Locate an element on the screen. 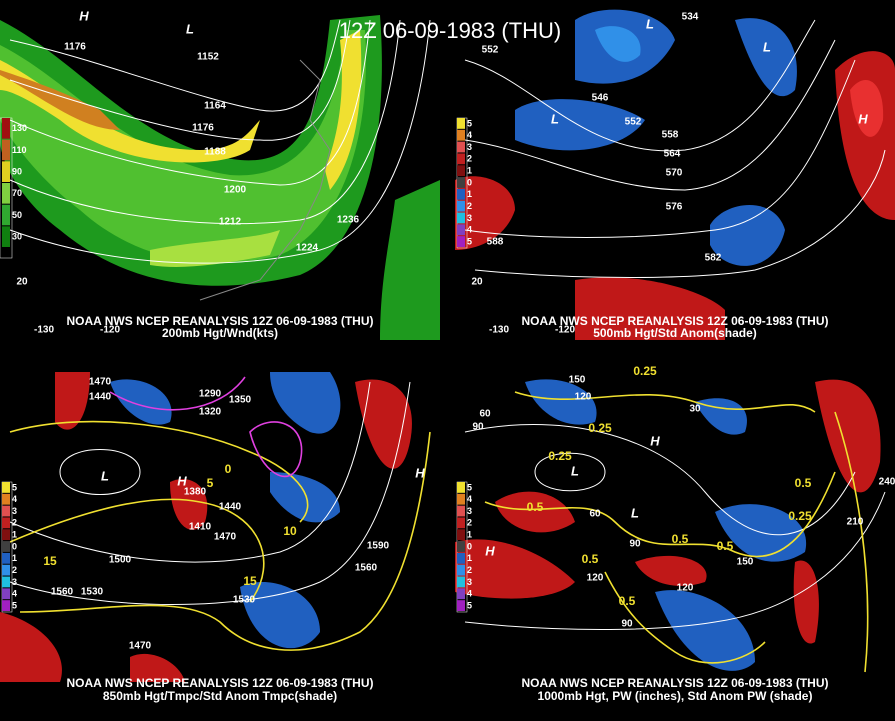 The height and width of the screenshot is (721, 895). legend-label: 0 is located at coordinates (469, 546).